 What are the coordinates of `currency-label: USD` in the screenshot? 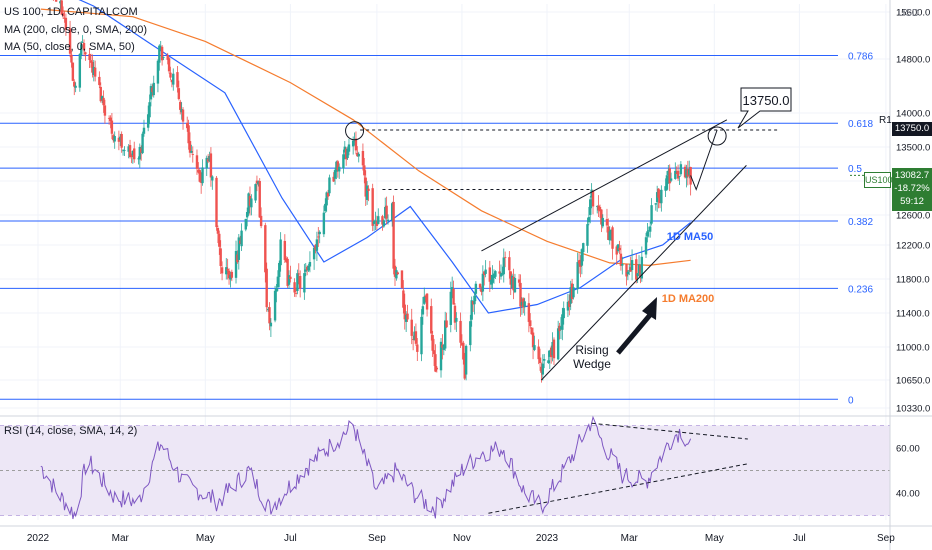 It's located at (908, 13).